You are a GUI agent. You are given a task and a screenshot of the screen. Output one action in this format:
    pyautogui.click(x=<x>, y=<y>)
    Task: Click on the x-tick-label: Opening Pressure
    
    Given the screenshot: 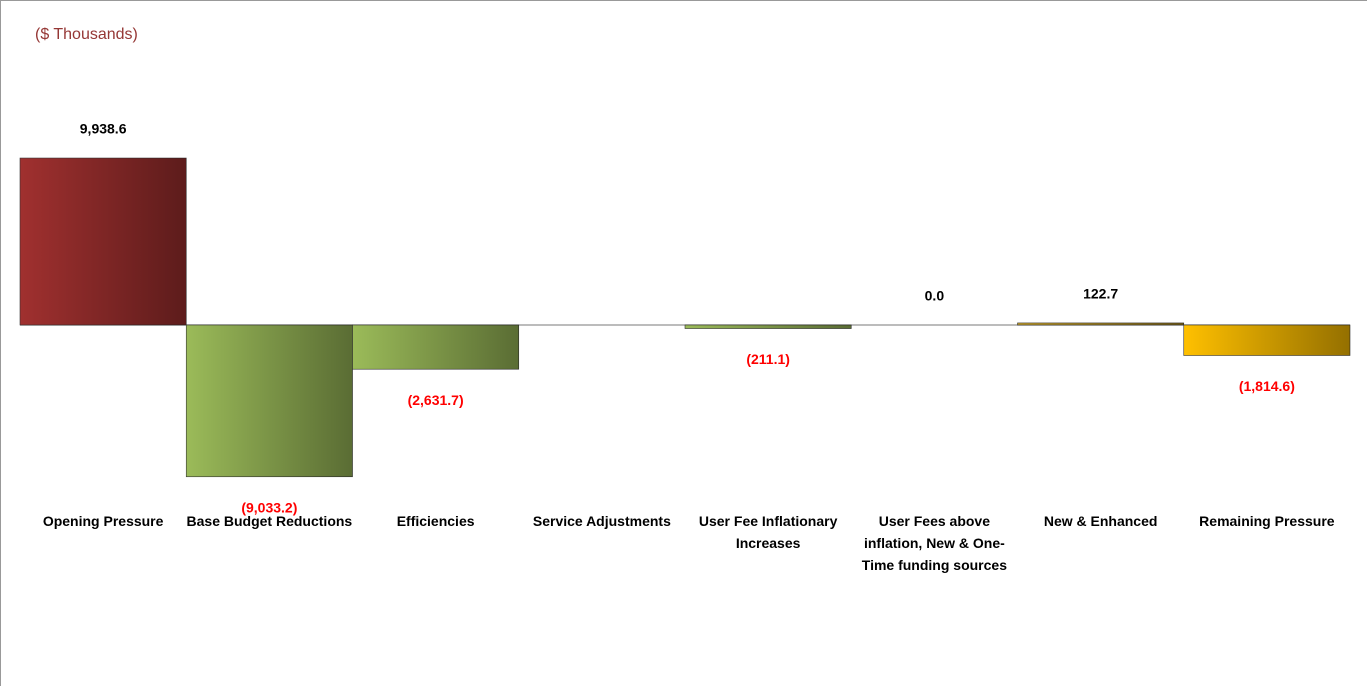 What is the action you would take?
    pyautogui.click(x=103, y=521)
    